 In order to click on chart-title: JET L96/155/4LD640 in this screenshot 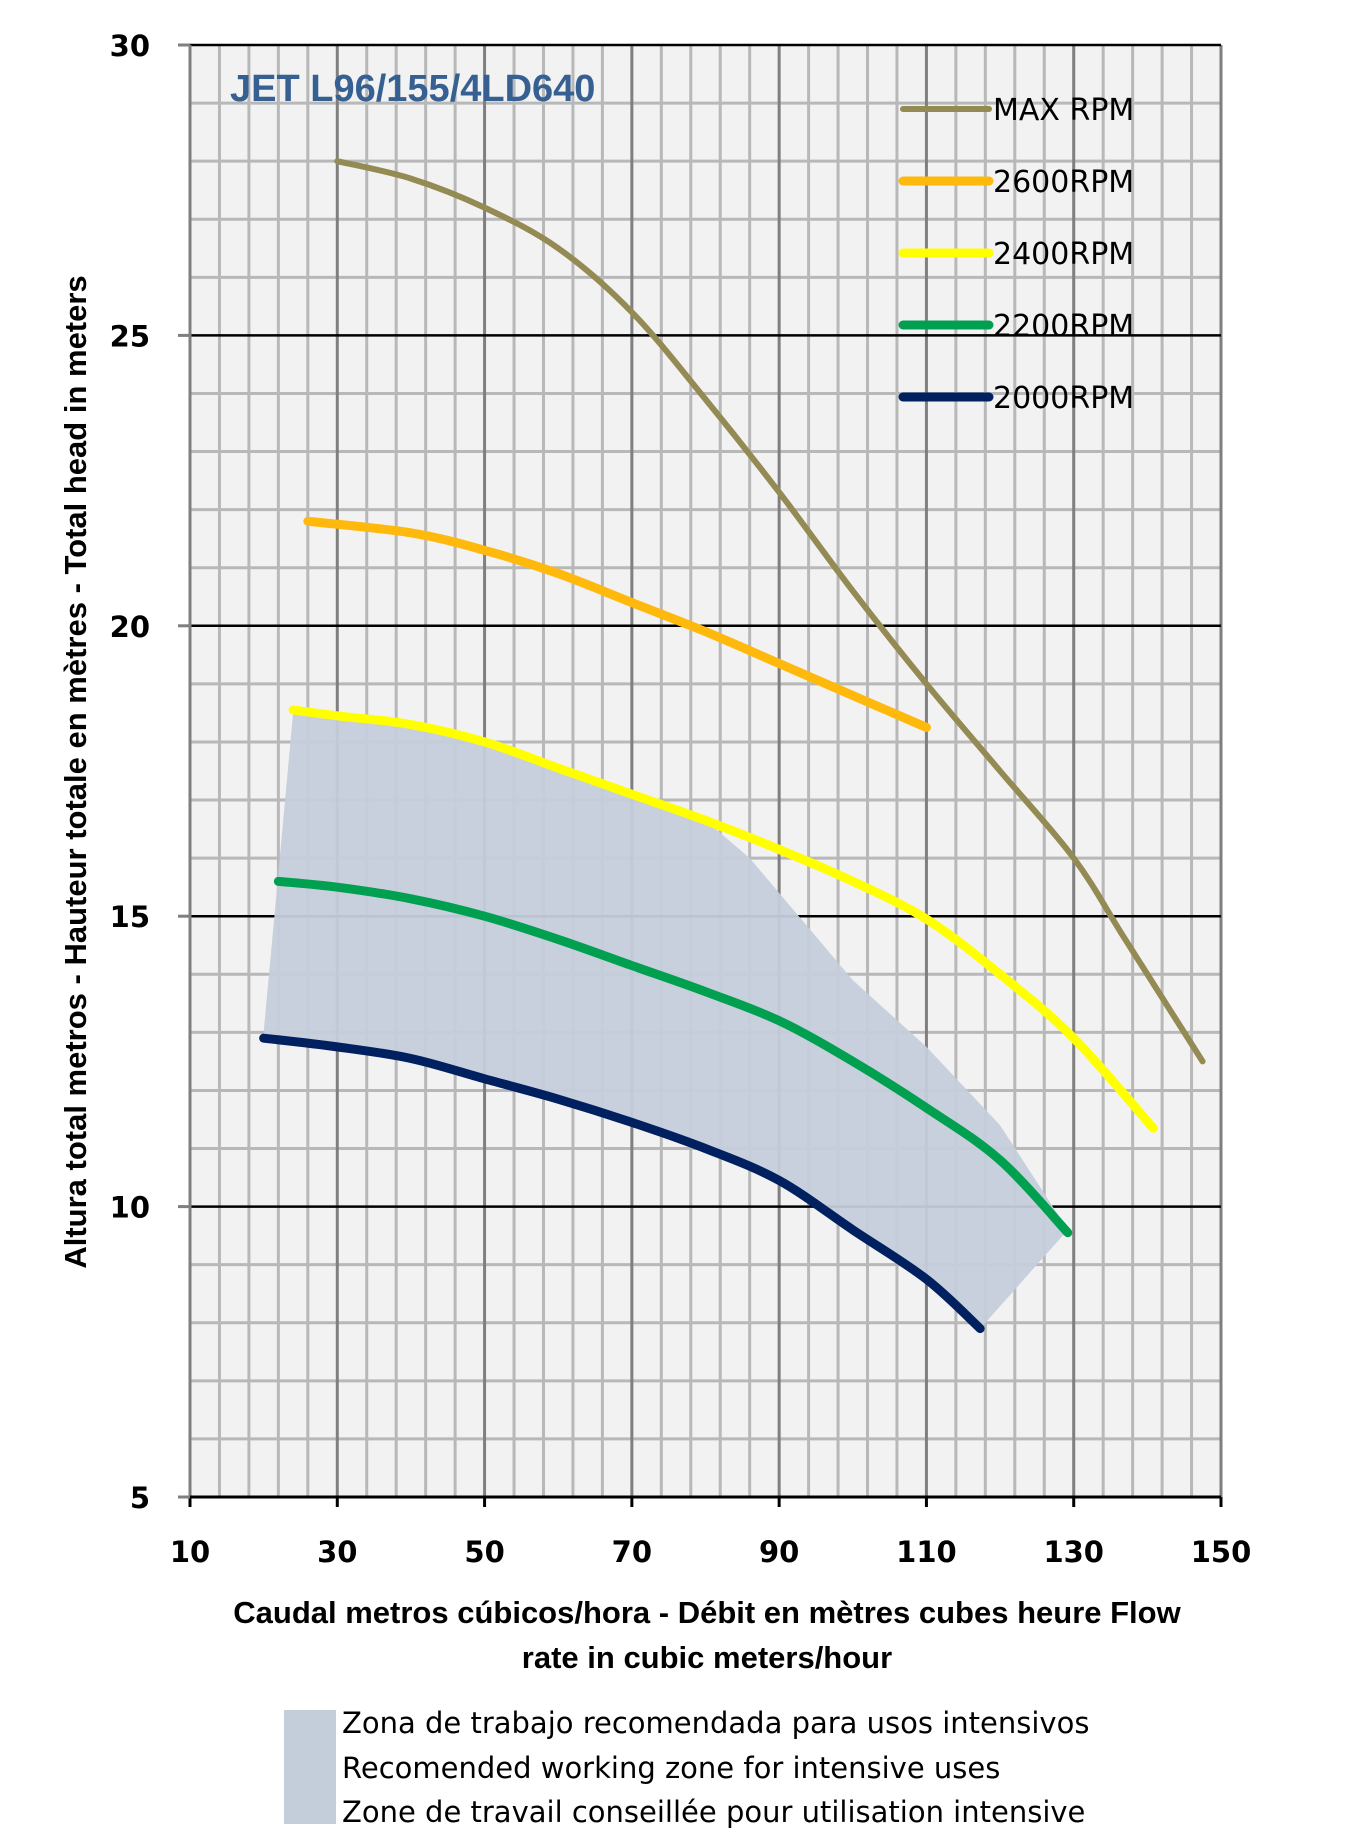, I will do `click(412, 89)`.